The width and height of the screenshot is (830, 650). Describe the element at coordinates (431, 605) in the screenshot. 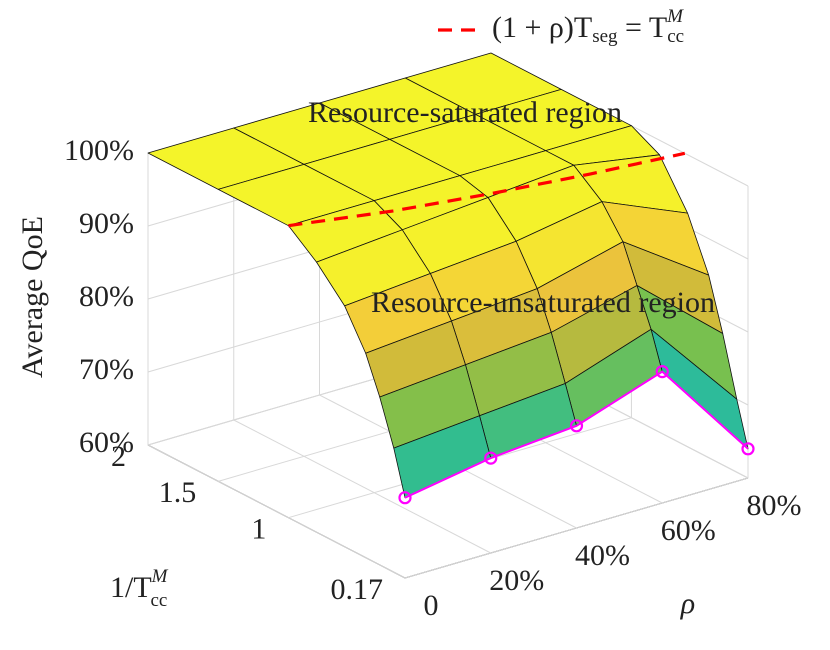

I see `x-tick-label: 0` at that location.